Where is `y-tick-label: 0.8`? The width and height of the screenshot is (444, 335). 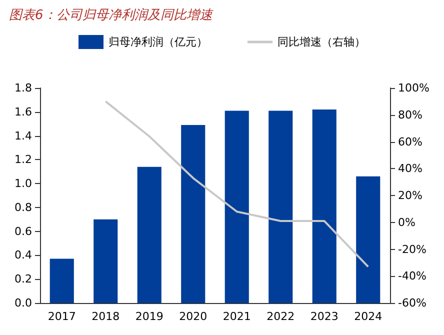
y-tick-label: 0.8 is located at coordinates (23, 207).